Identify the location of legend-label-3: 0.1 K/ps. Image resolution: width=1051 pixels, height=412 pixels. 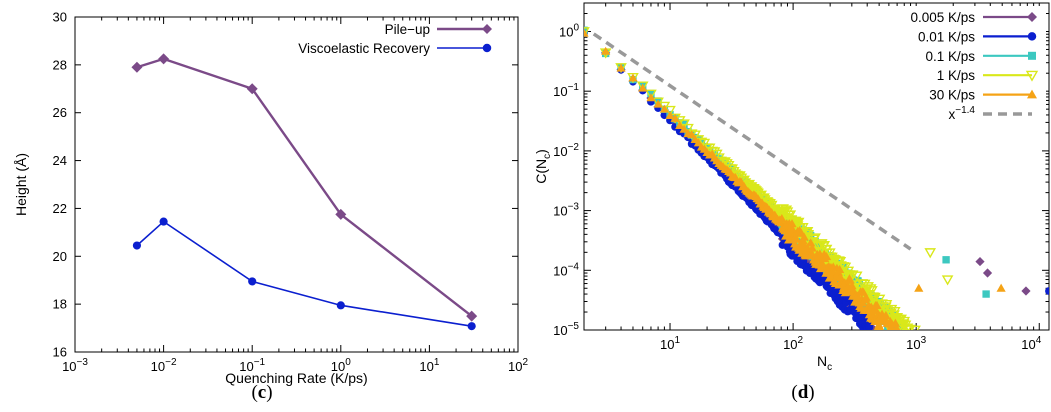
(950, 56).